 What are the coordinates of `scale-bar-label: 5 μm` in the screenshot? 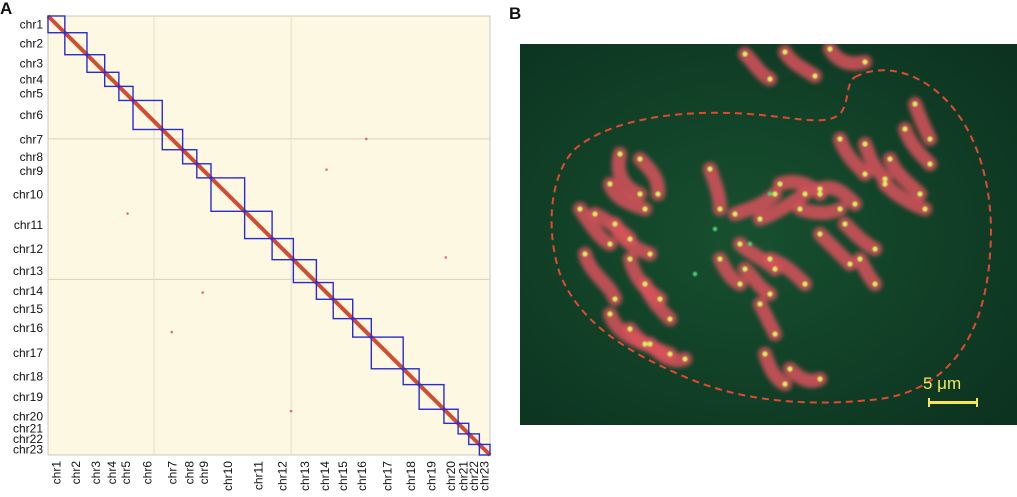 It's located at (942, 383).